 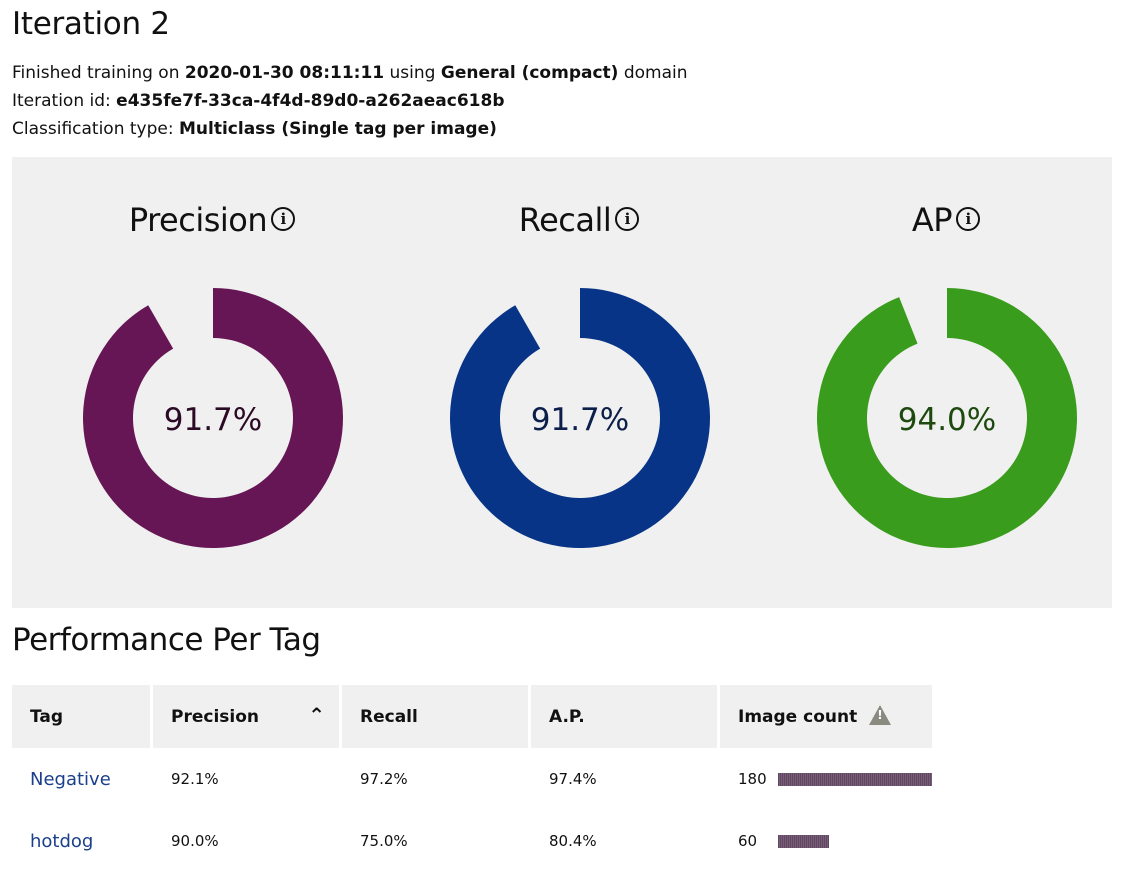 What do you see at coordinates (198, 220) in the screenshot?
I see `metric-precision-title: Precision` at bounding box center [198, 220].